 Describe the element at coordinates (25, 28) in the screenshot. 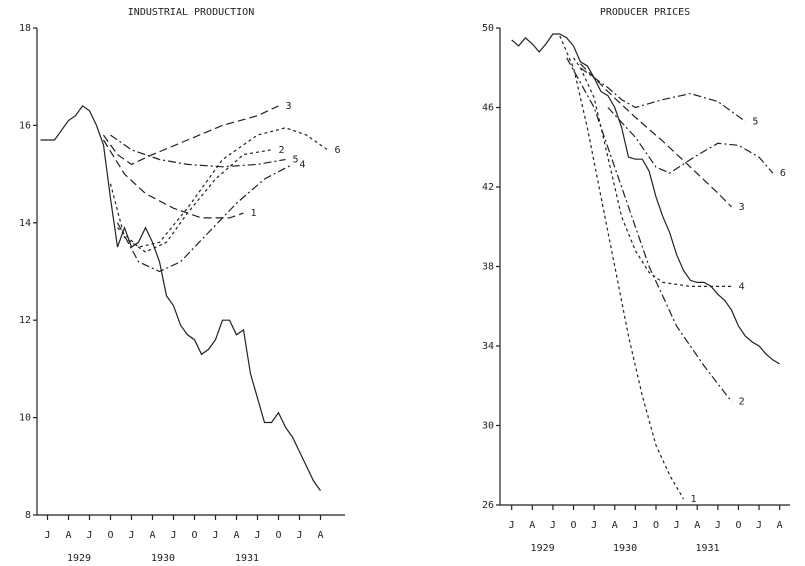

I see `y-tick-label: 18` at that location.